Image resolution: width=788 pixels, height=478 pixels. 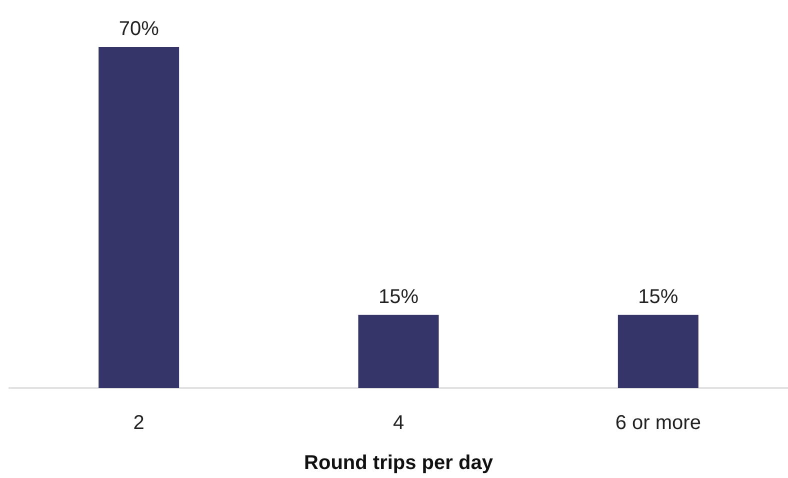 What do you see at coordinates (138, 423) in the screenshot?
I see `x-tick-label: 2` at bounding box center [138, 423].